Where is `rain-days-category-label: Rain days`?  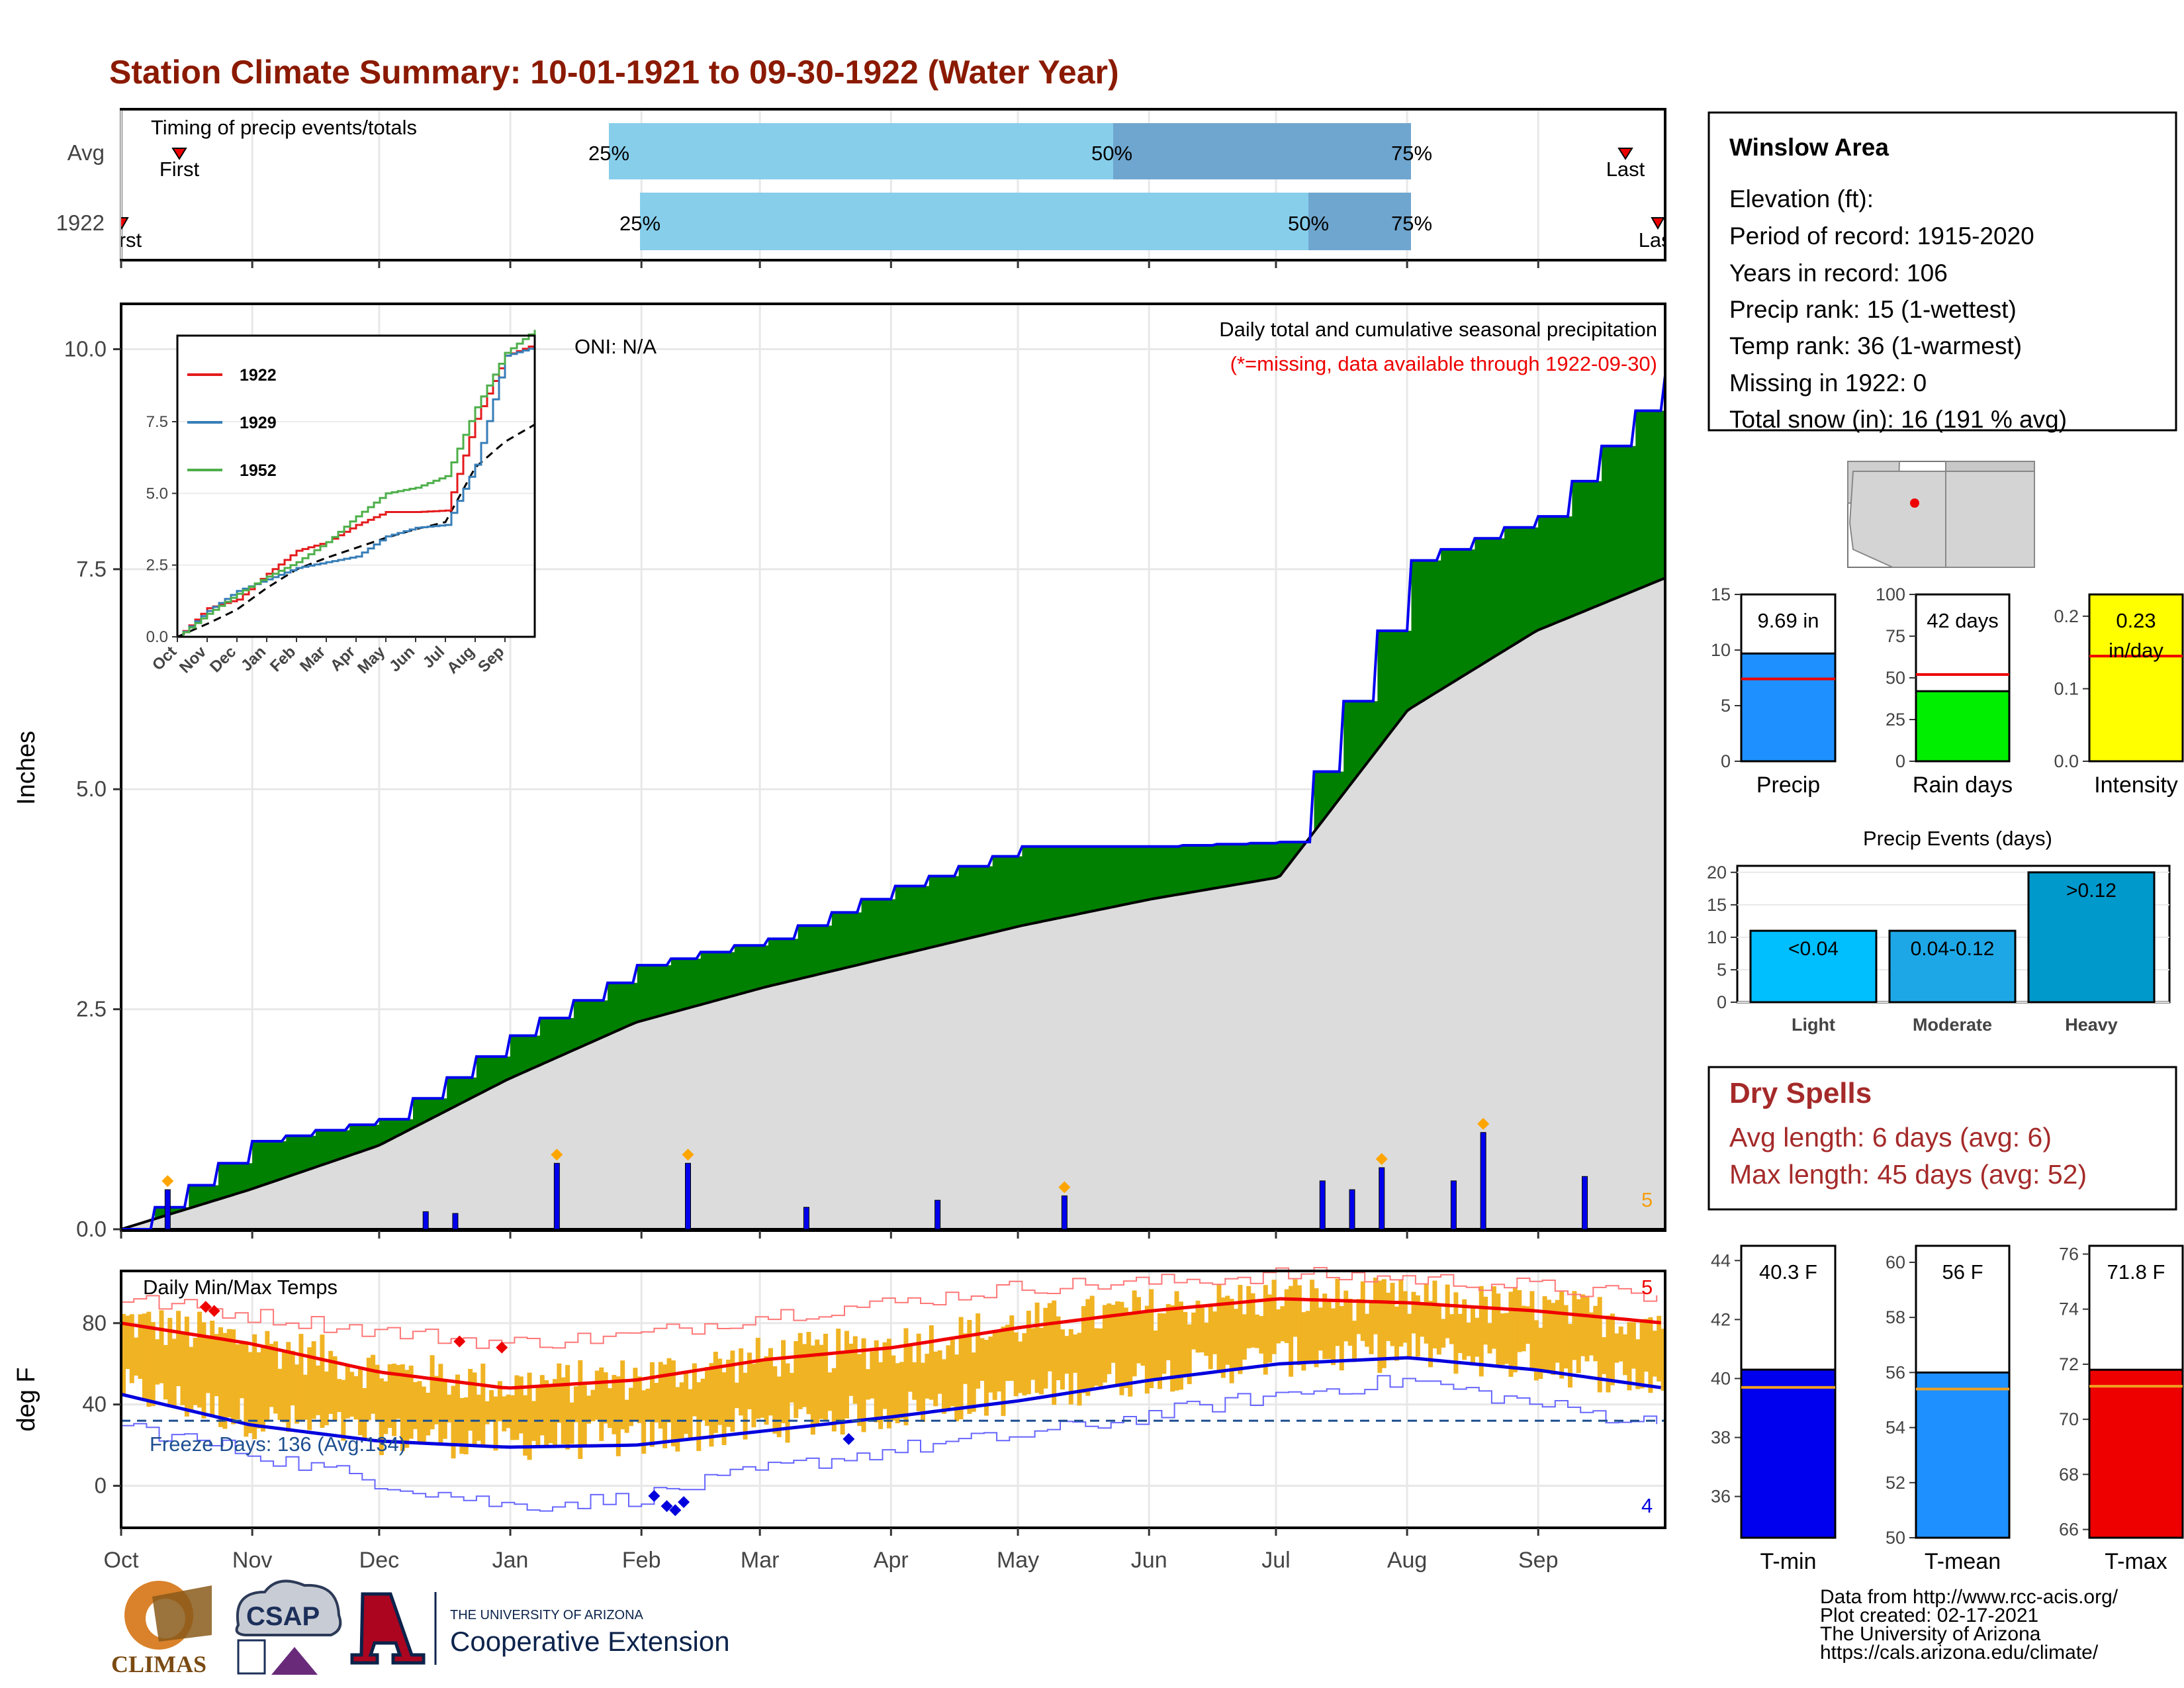
rain-days-category-label: Rain days is located at coordinates (1963, 785).